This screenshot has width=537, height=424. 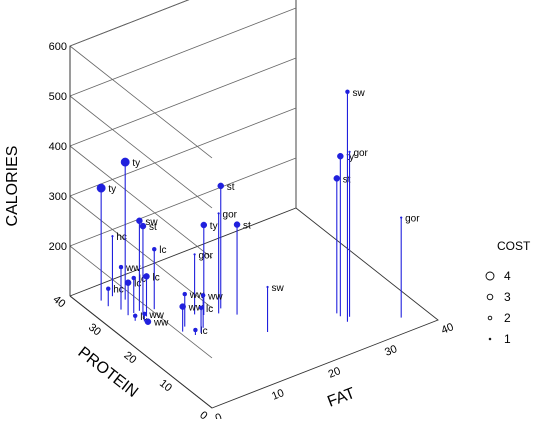 I want to click on legend-title: COST, so click(x=514, y=246).